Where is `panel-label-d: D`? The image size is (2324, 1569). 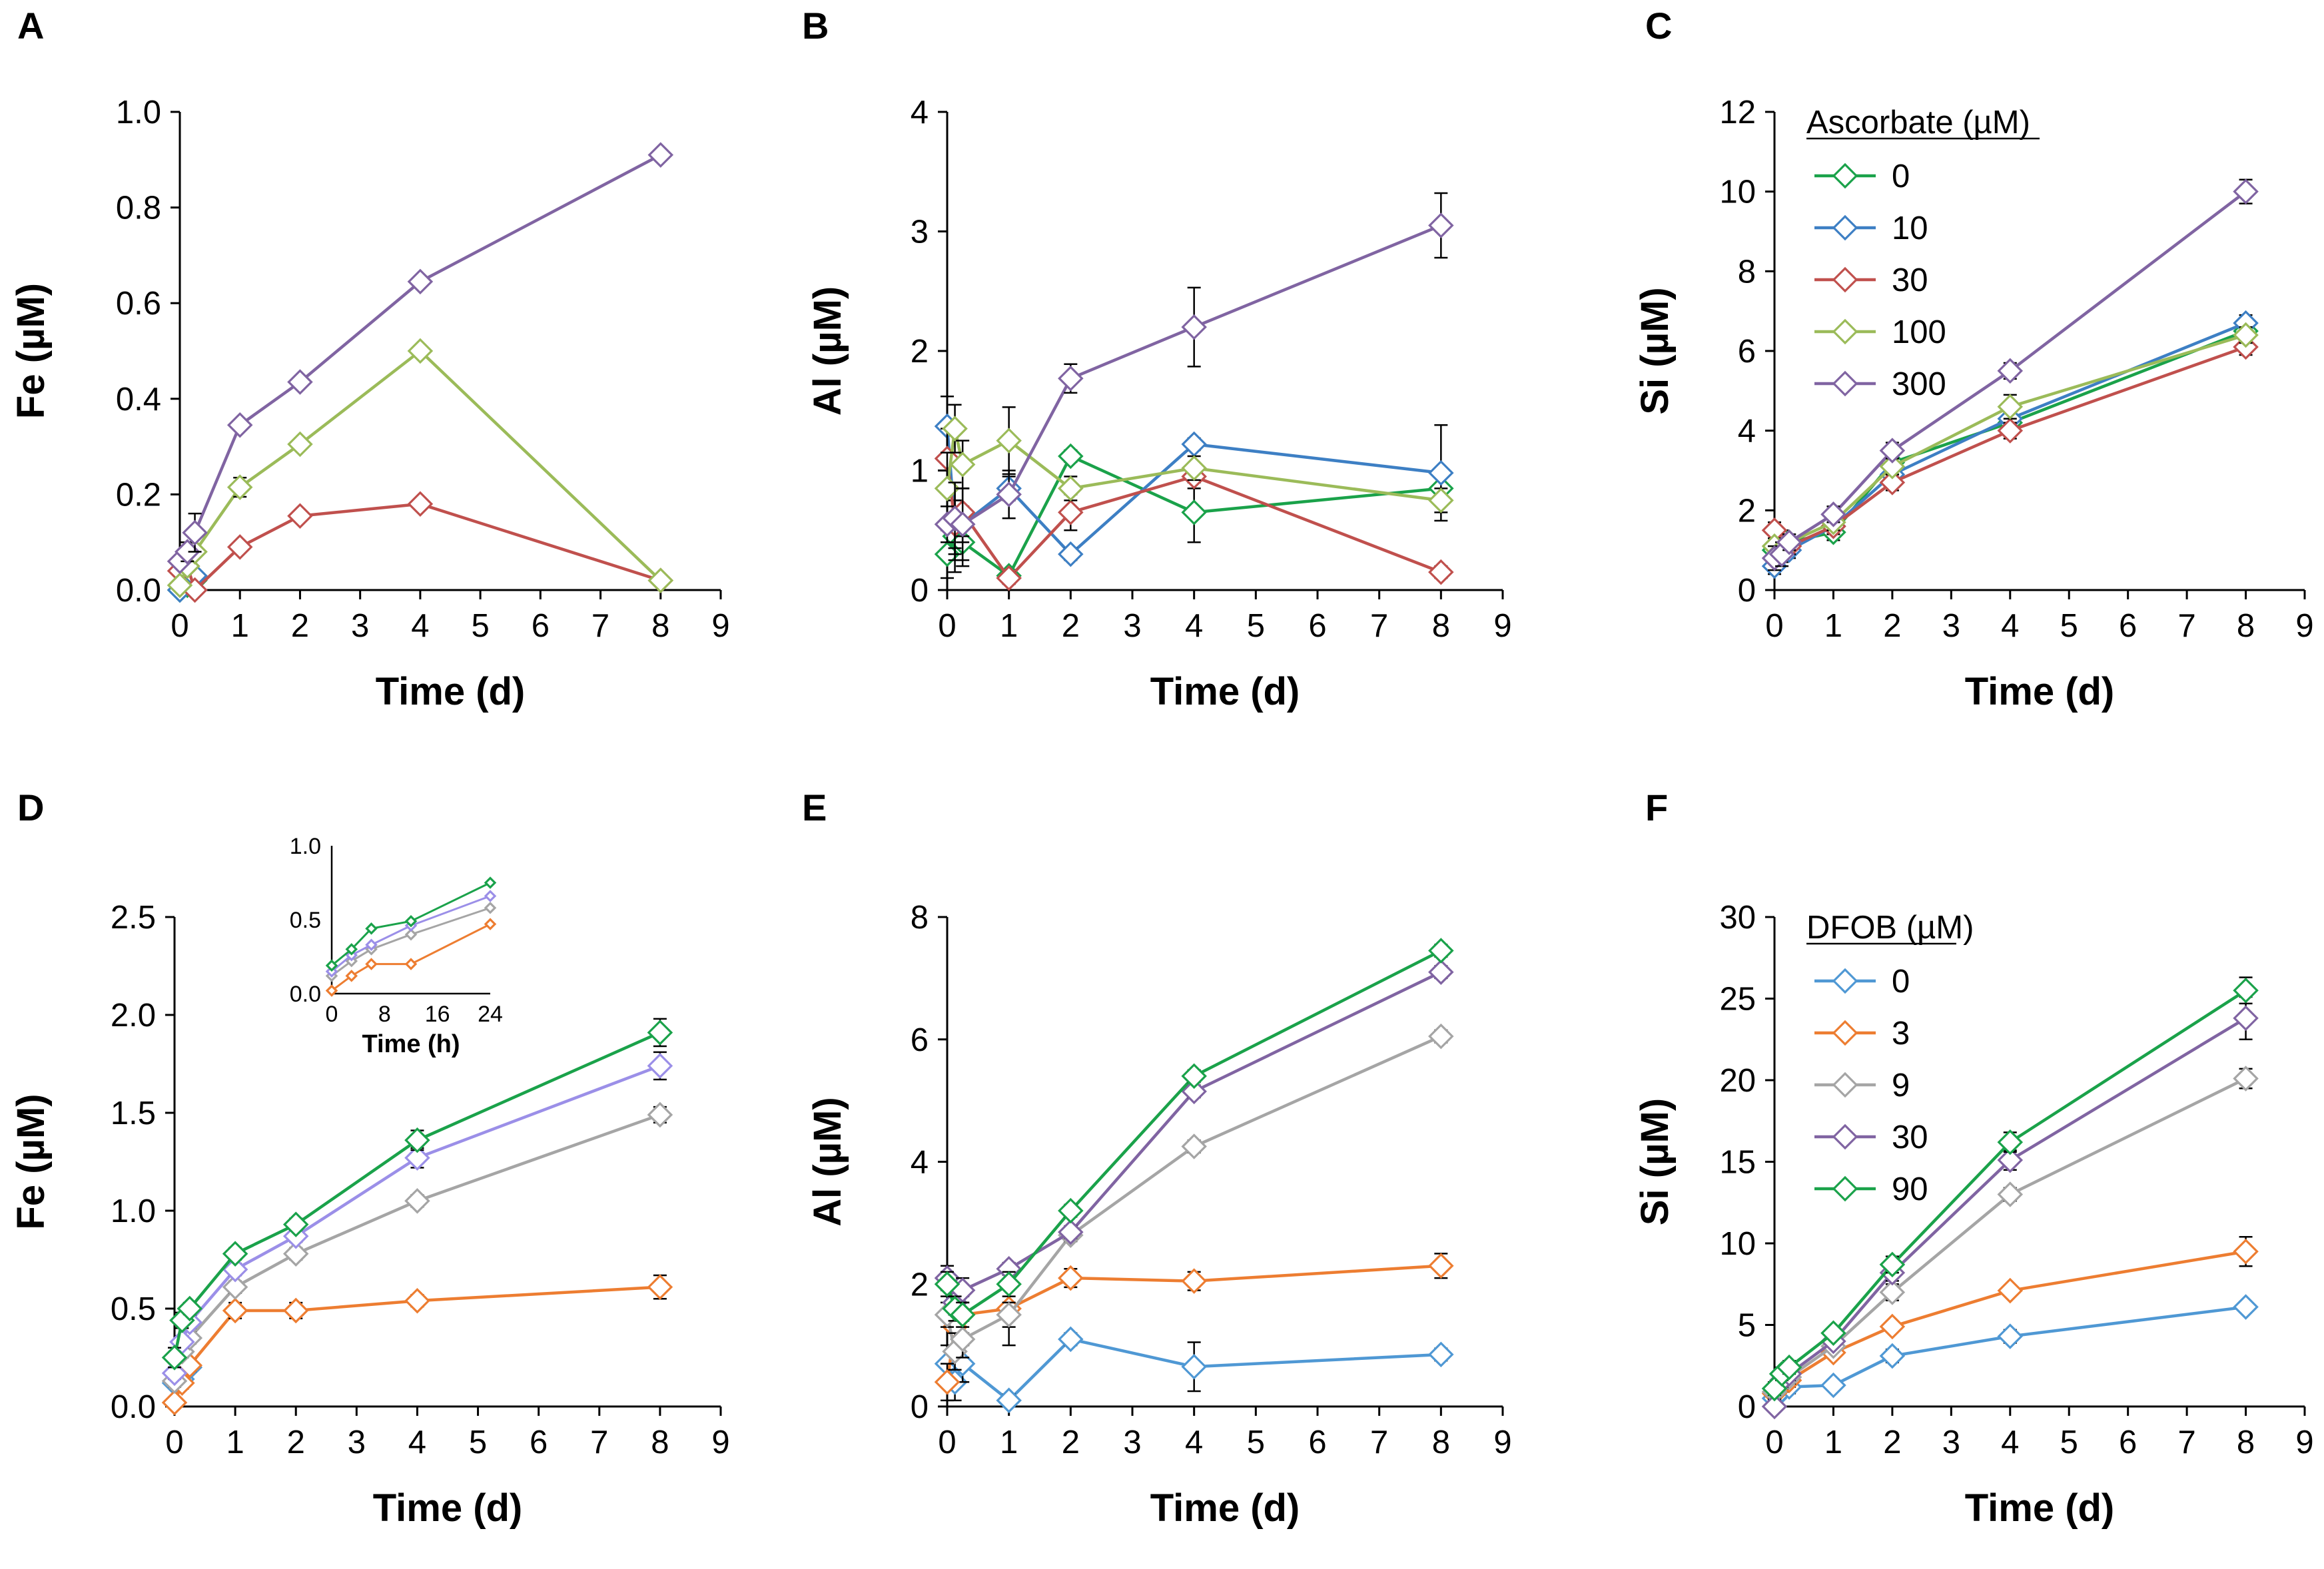 panel-label-d: D is located at coordinates (31, 807).